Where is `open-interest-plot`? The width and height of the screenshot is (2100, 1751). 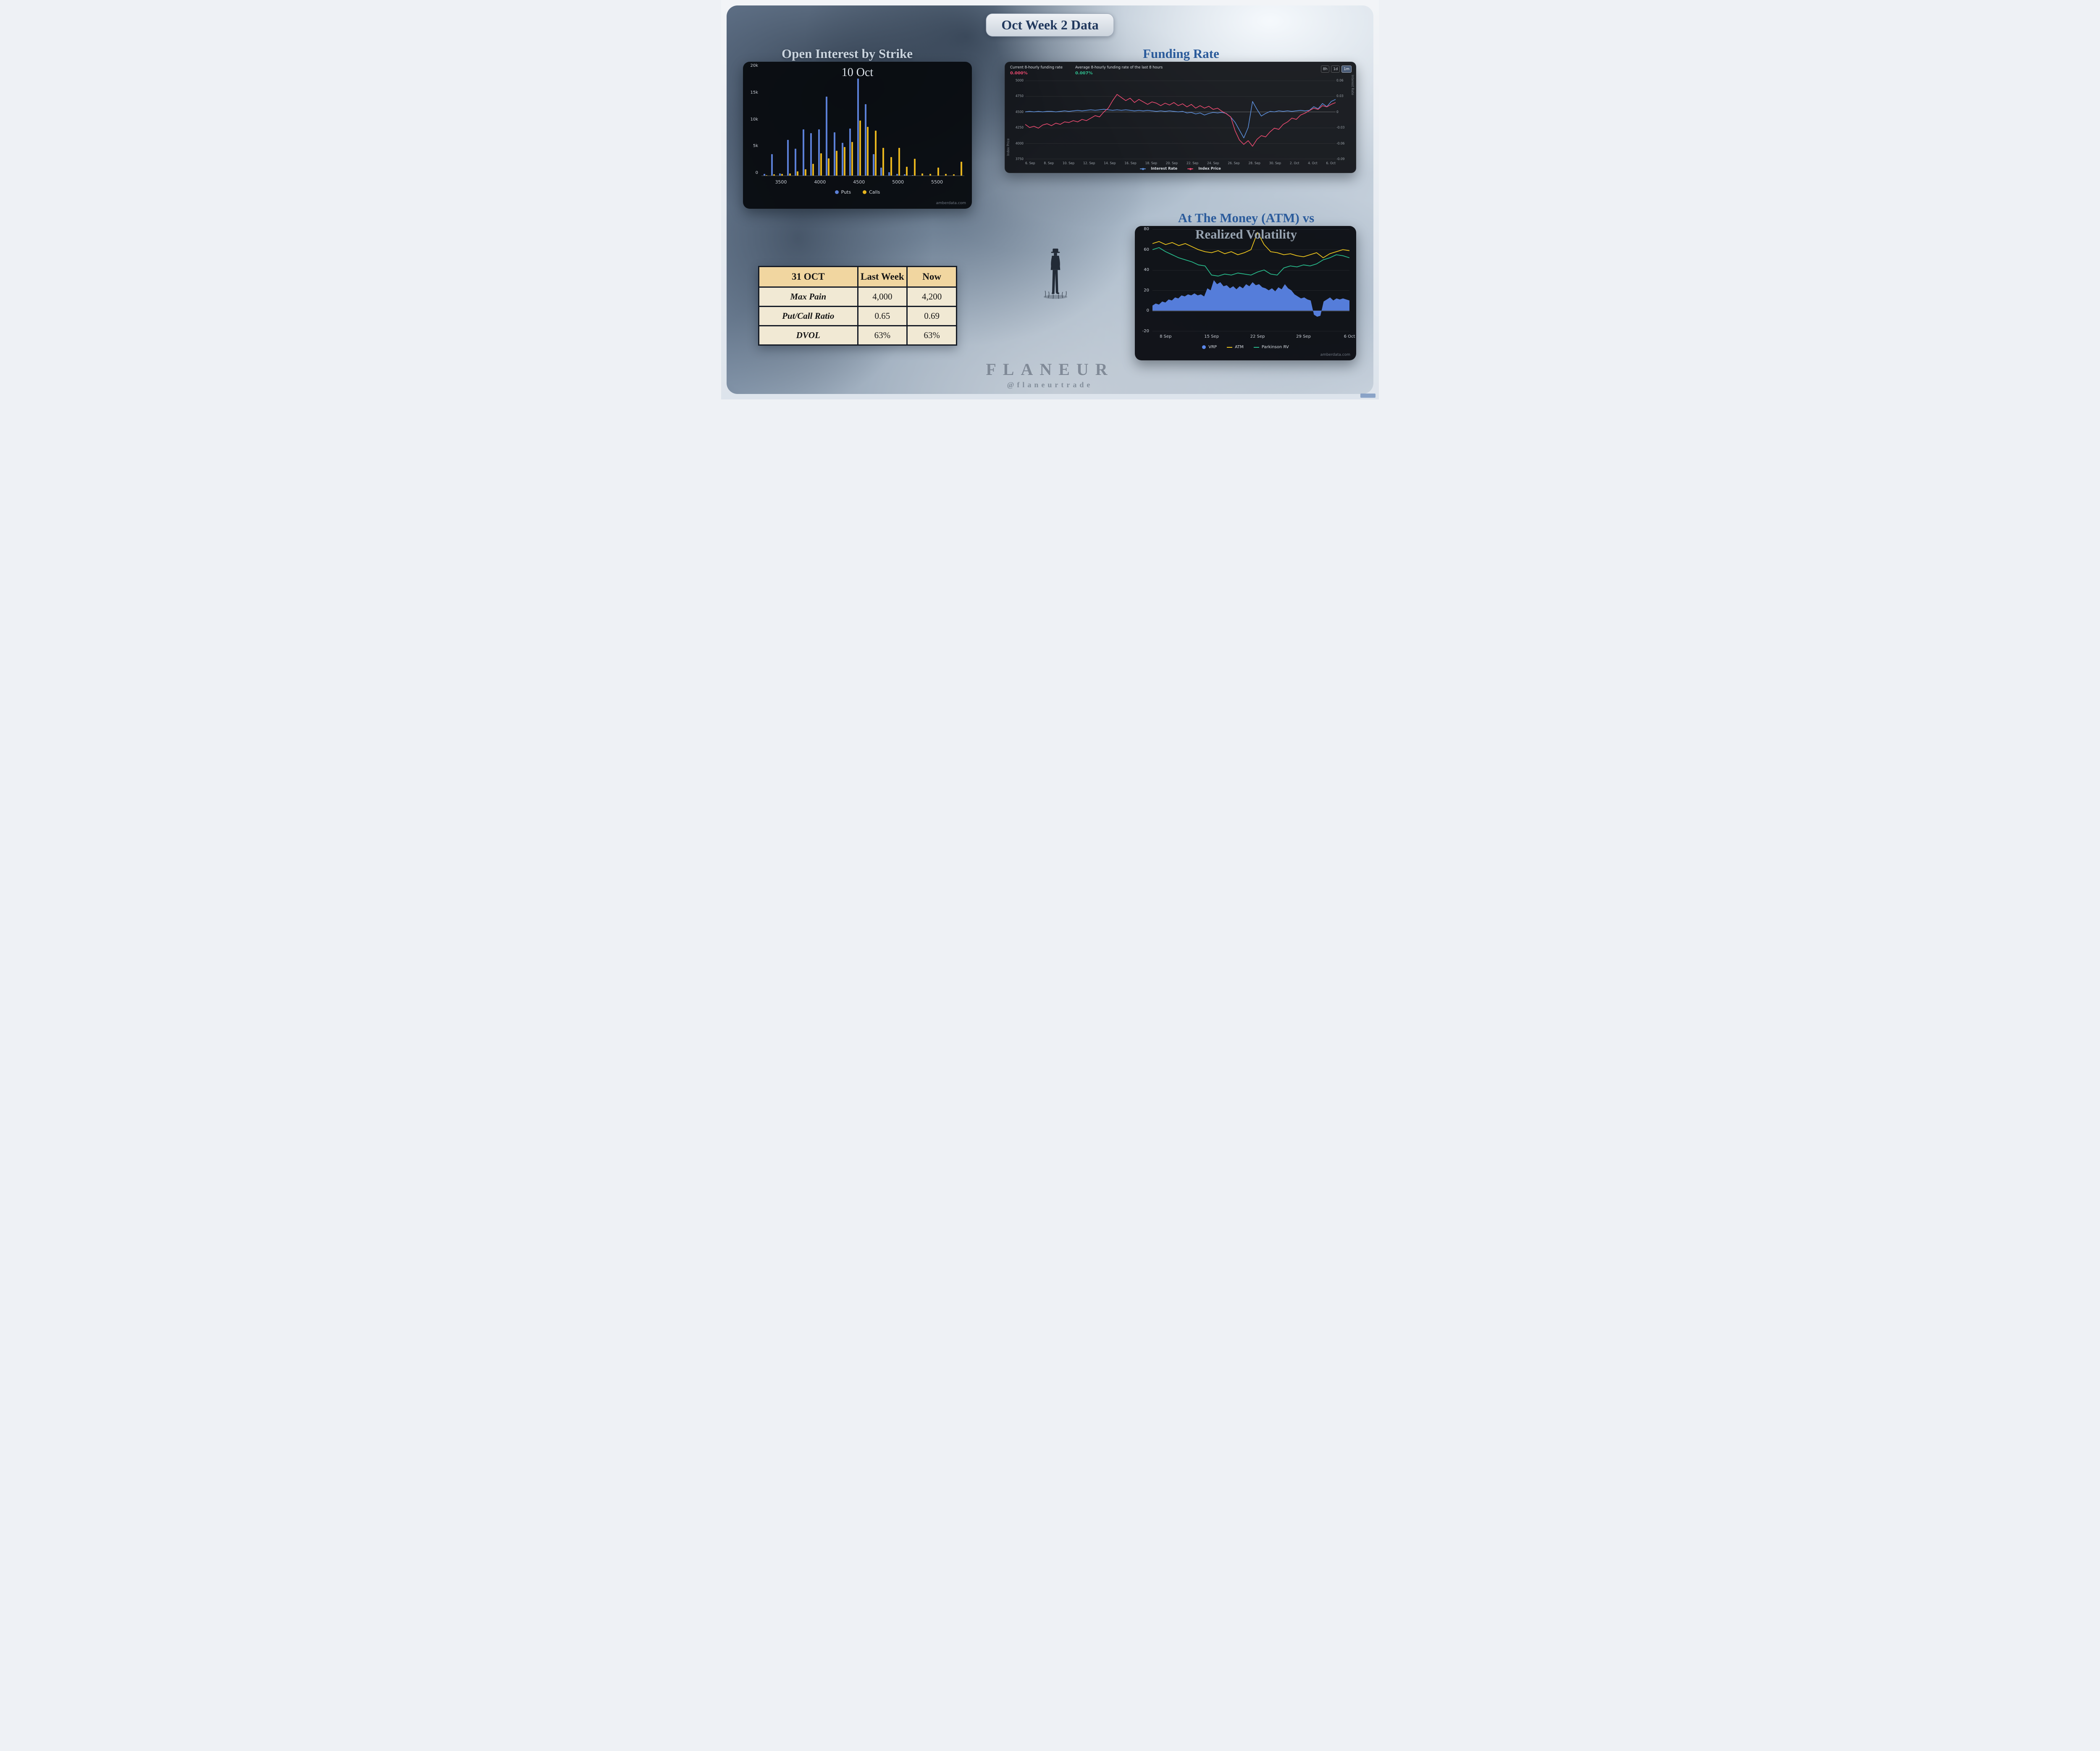 open-interest-plot is located at coordinates (862, 122).